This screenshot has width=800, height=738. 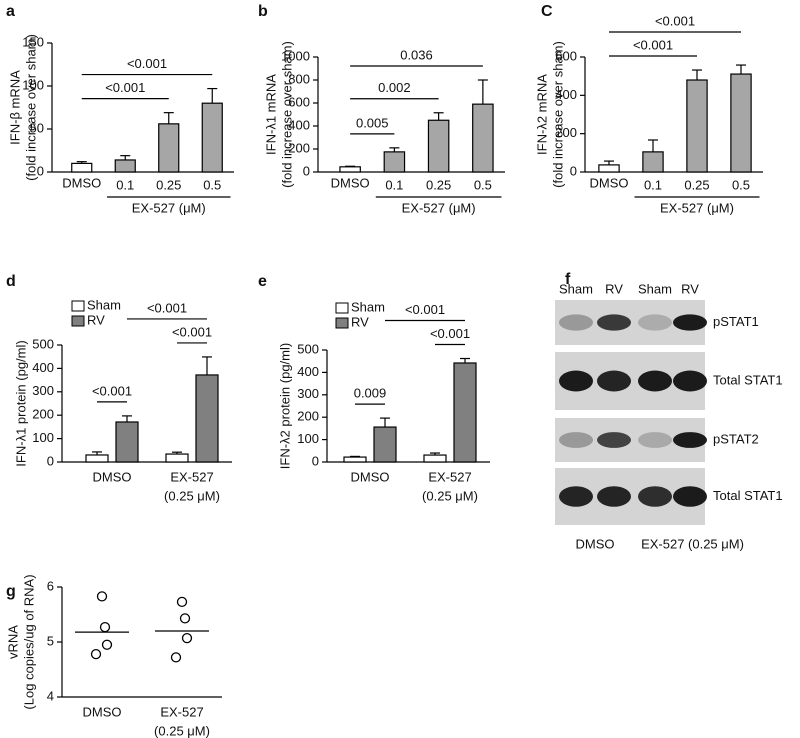 What do you see at coordinates (96, 319) in the screenshot?
I see `legend-label: RV` at bounding box center [96, 319].